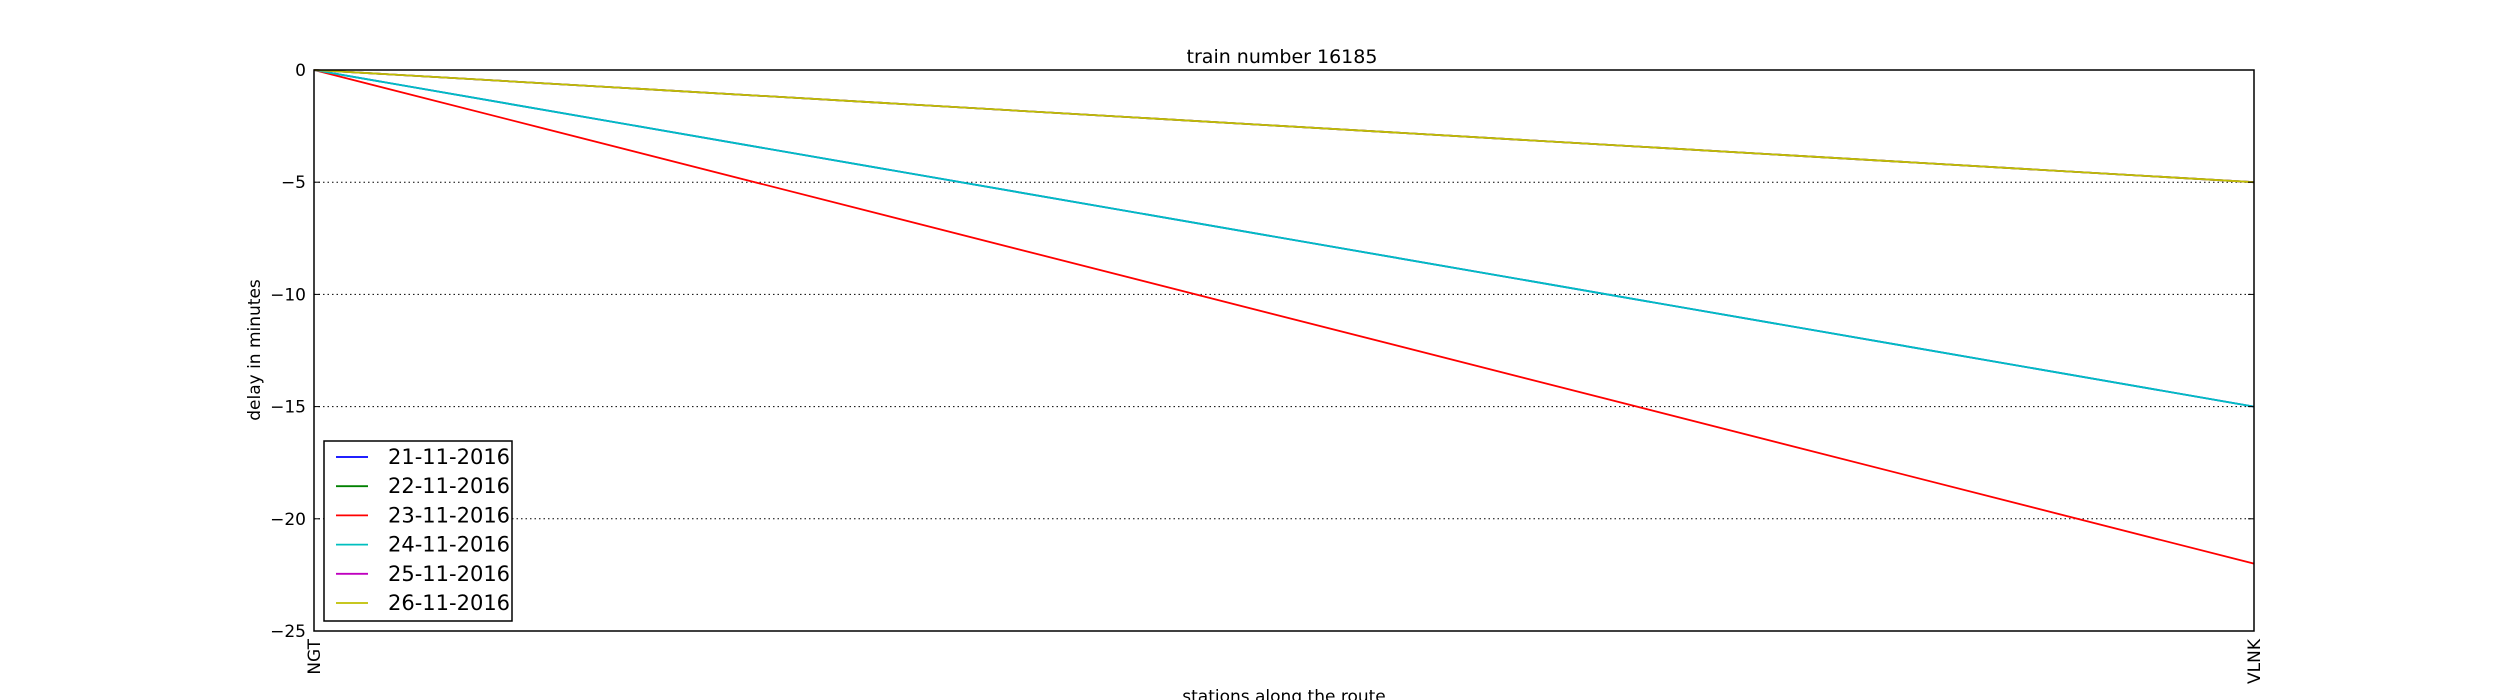  I want to click on x-tick-label: VLNK, so click(2255, 661).